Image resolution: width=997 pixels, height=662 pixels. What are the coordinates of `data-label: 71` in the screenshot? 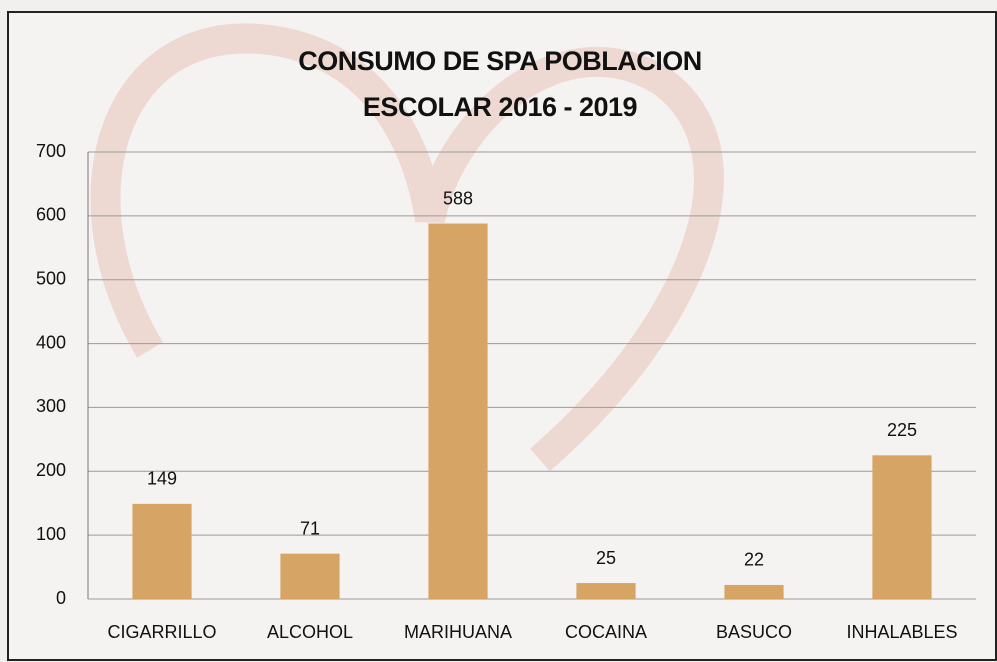 It's located at (310, 528).